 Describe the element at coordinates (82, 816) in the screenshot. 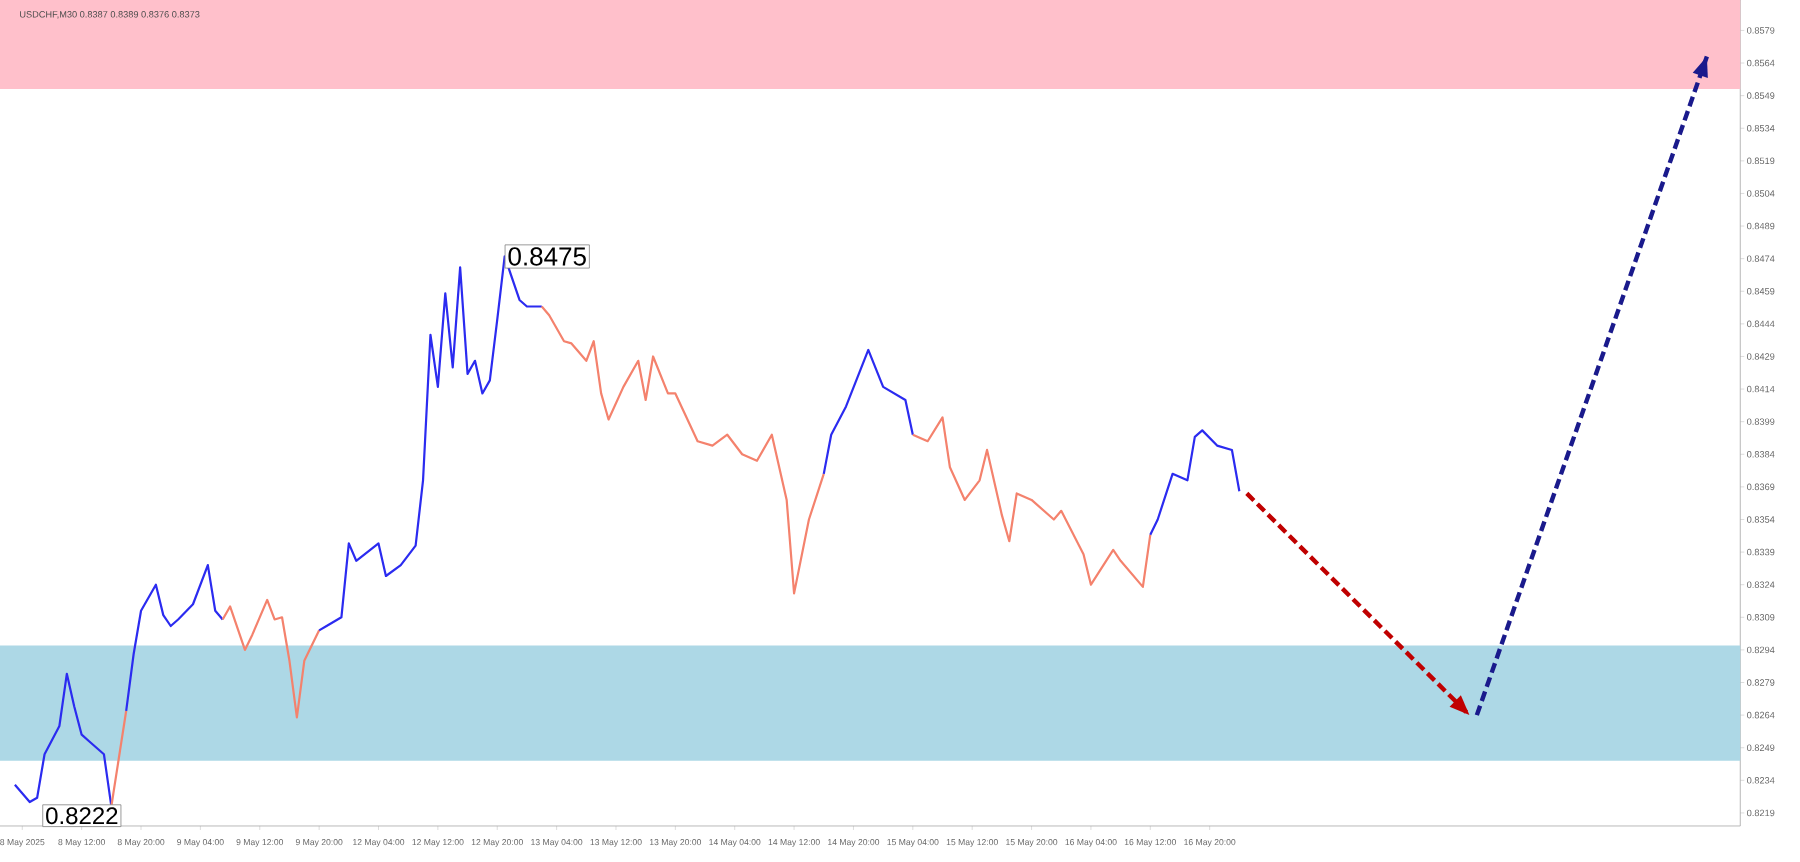

I see `annotation: 0.8222` at that location.